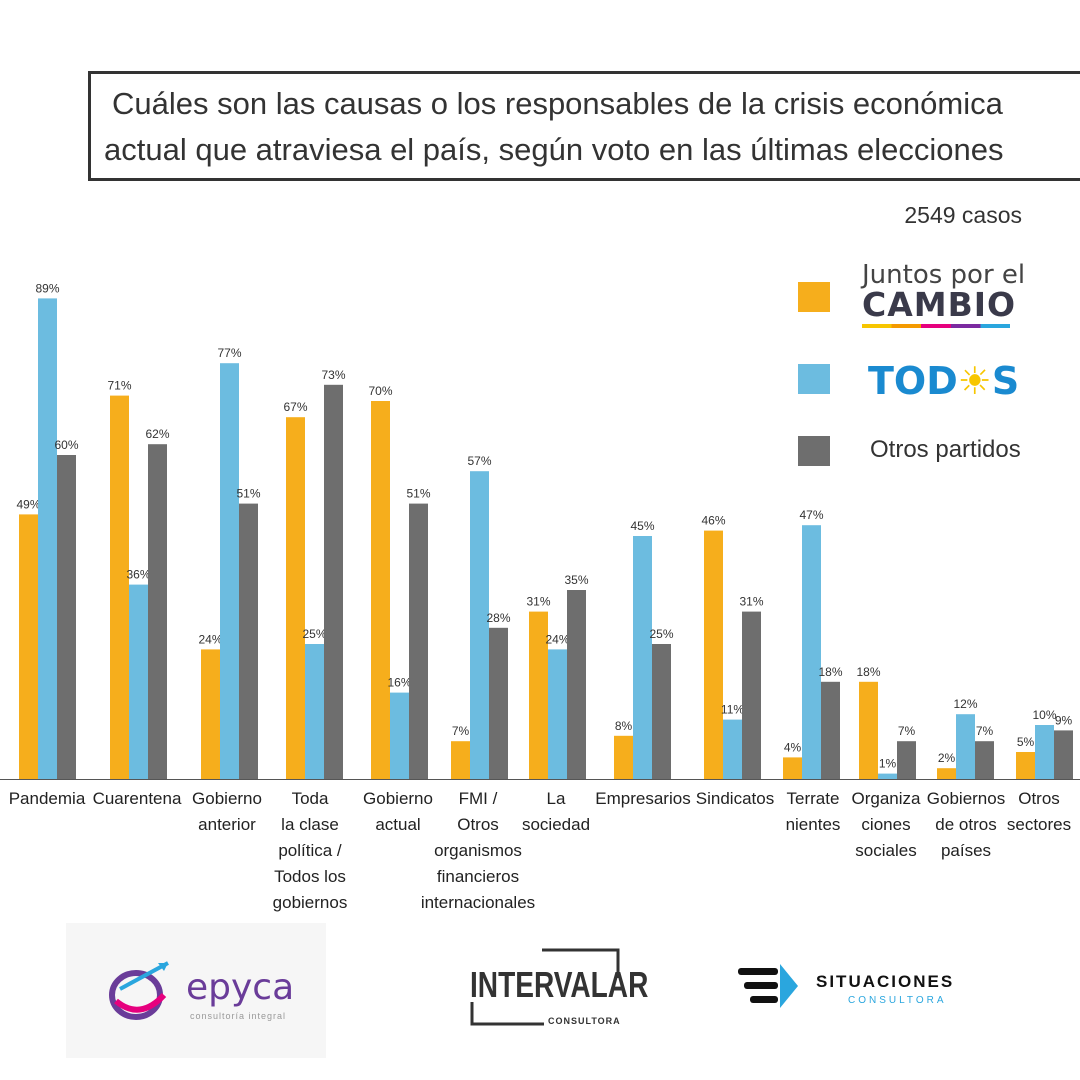  What do you see at coordinates (418, 494) in the screenshot?
I see `data-label-otros-5: 51%` at bounding box center [418, 494].